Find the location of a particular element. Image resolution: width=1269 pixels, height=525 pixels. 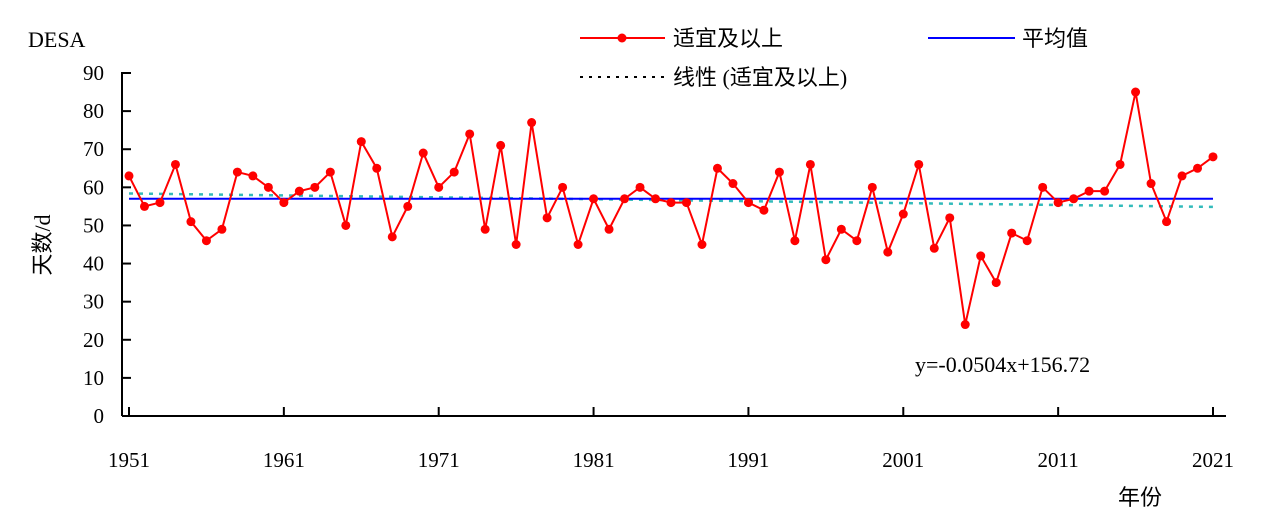

y-tick-label: 50 is located at coordinates (93, 225).